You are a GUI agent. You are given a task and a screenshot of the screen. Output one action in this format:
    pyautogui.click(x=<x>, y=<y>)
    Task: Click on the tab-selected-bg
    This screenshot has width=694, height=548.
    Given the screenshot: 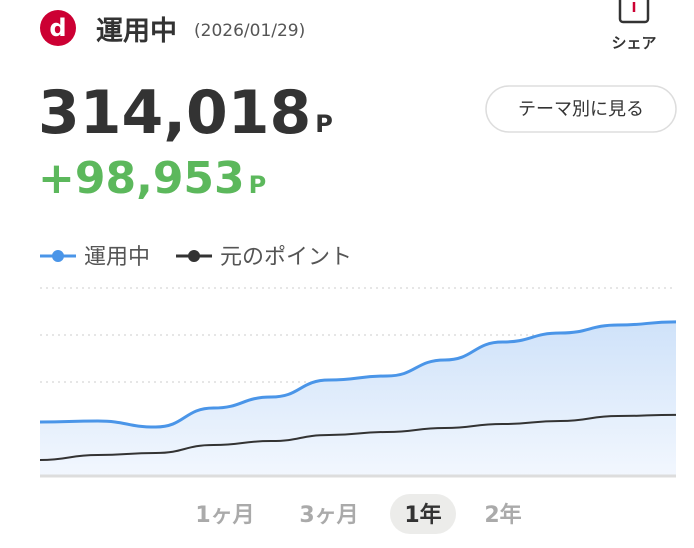 What is the action you would take?
    pyautogui.click(x=423, y=514)
    